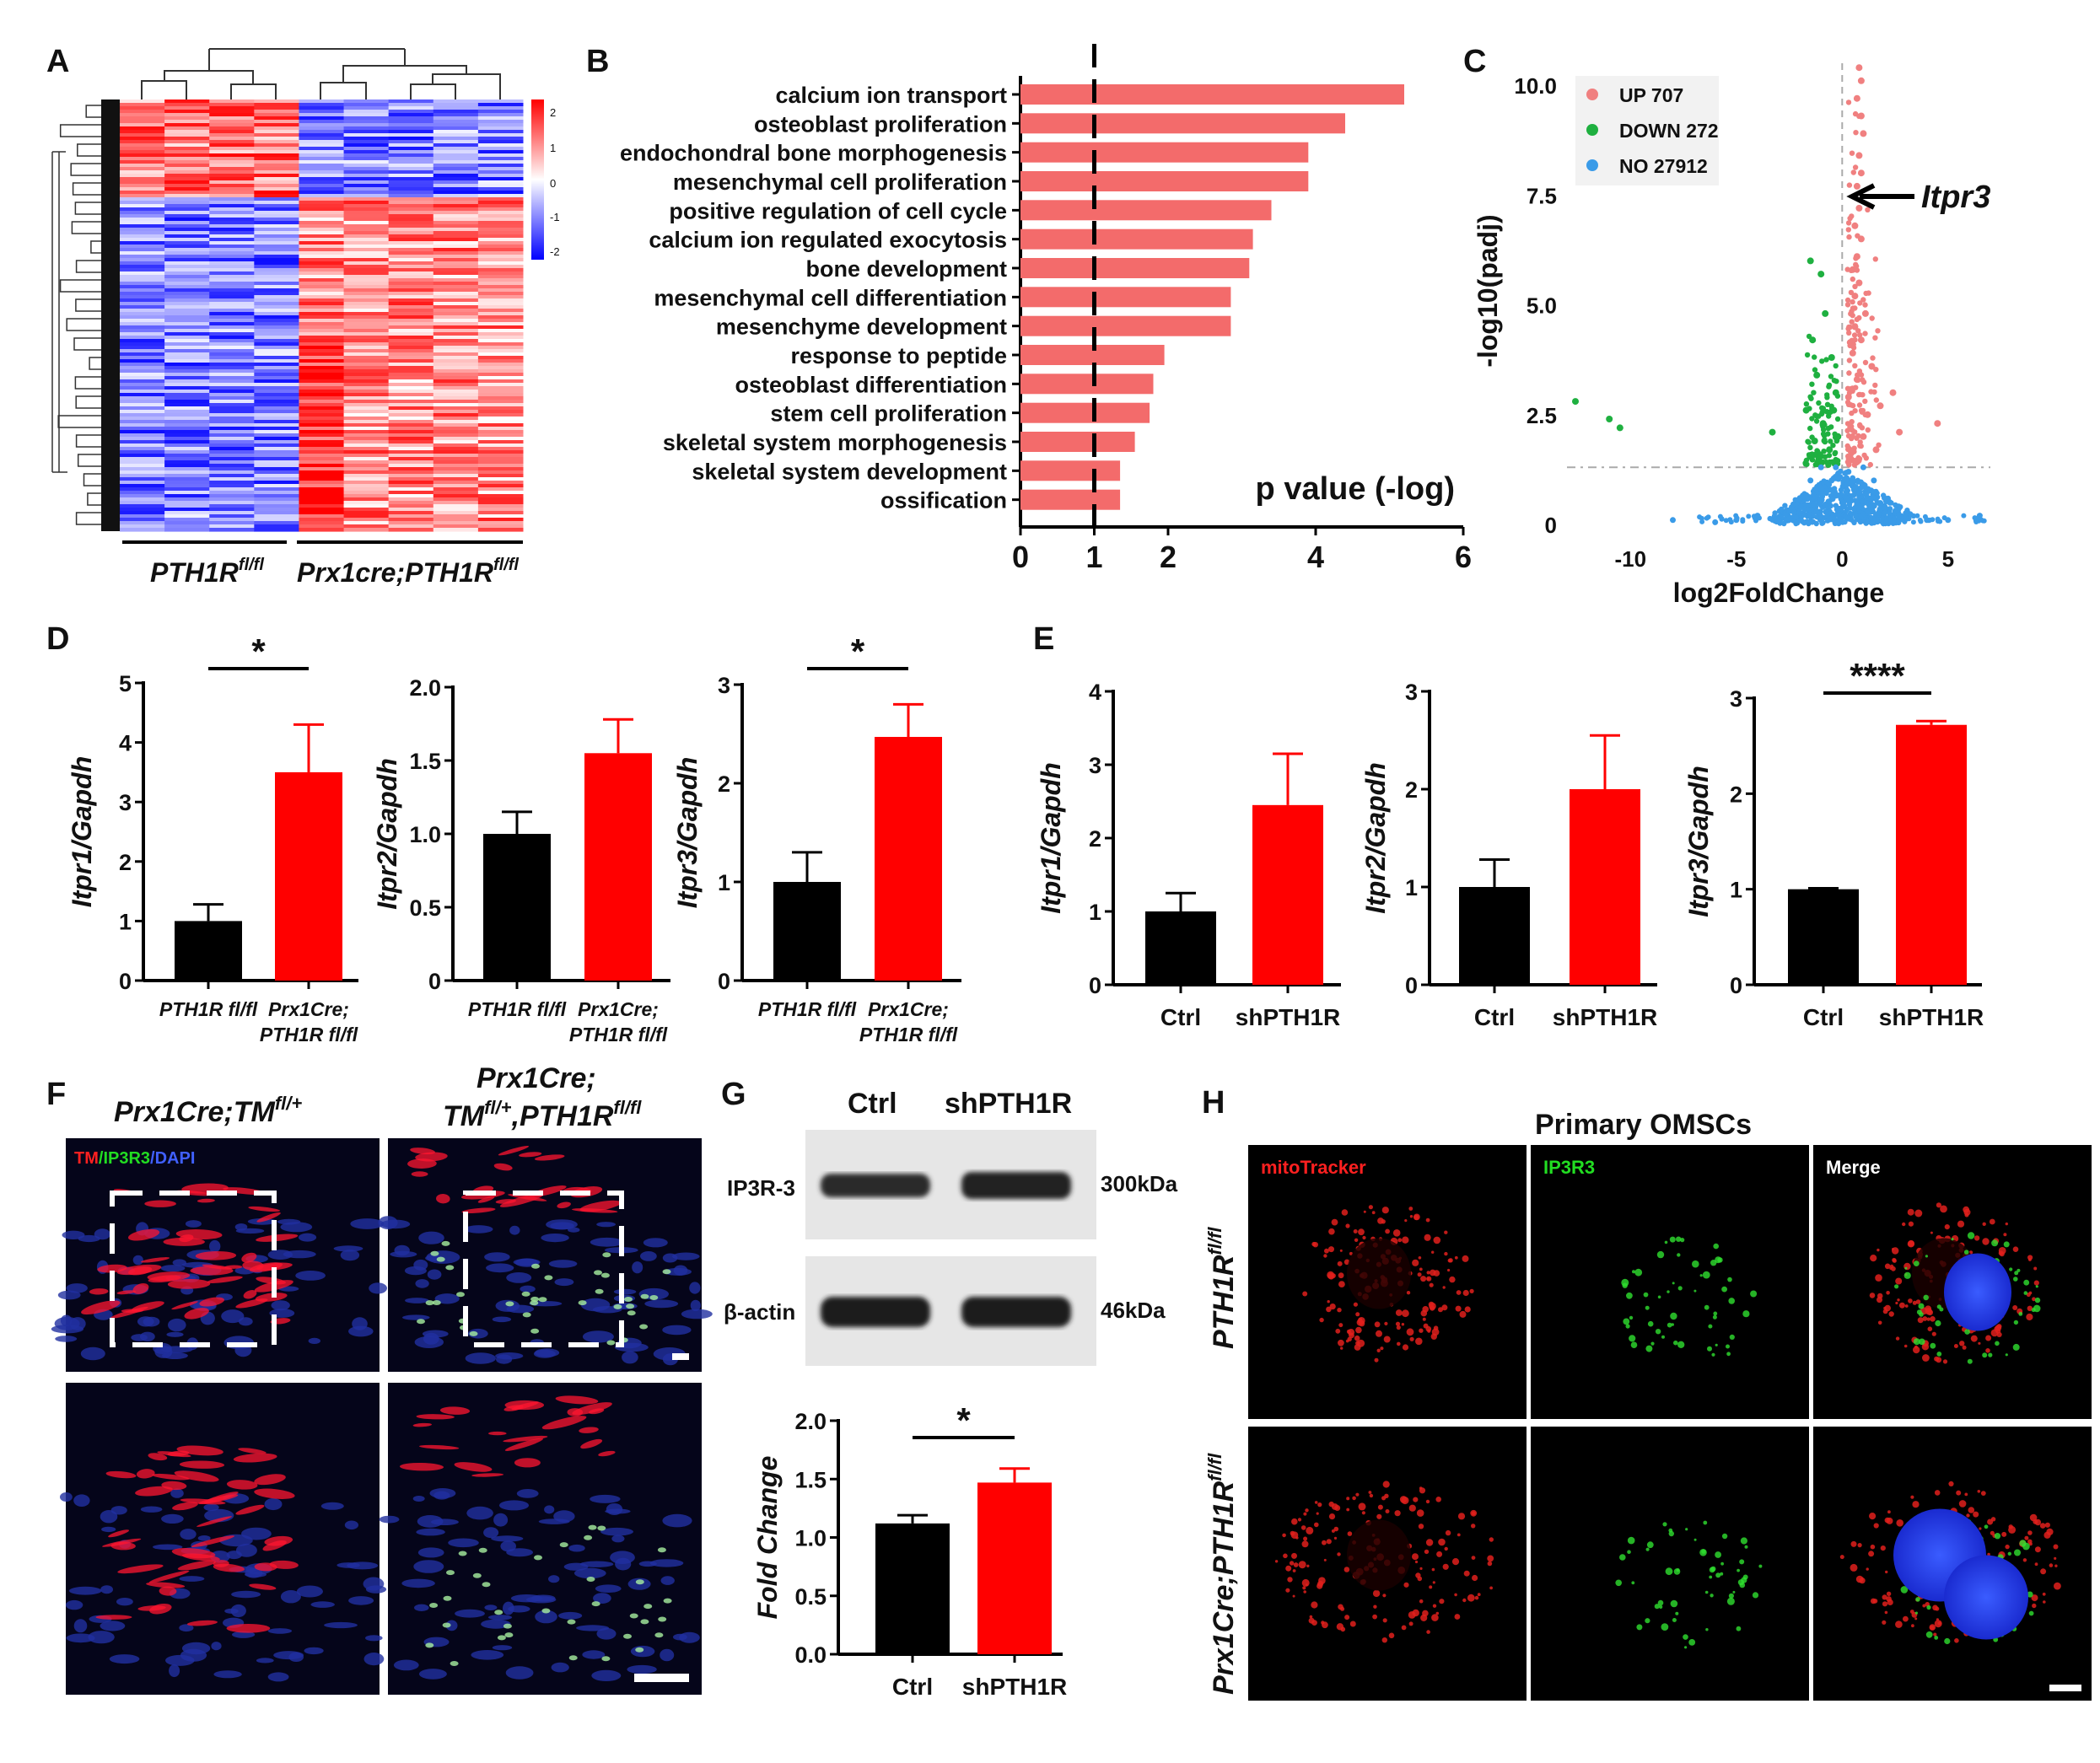  Describe the element at coordinates (125, 802) in the screenshot. I see `bar-y-tick-label: 3` at that location.